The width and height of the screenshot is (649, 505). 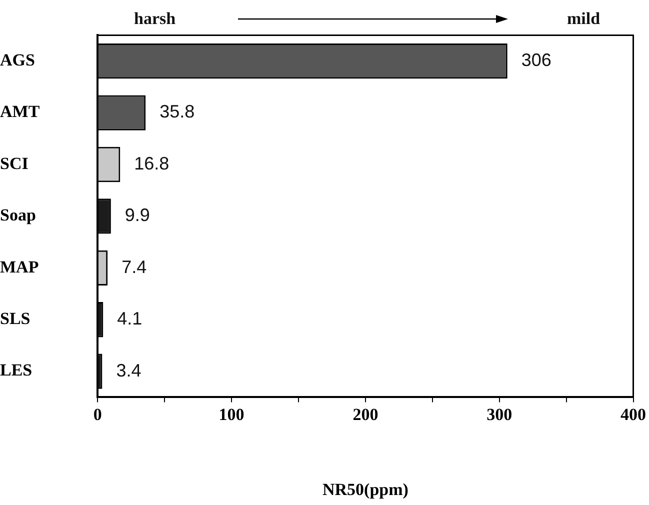 What do you see at coordinates (536, 60) in the screenshot?
I see `data-label: 306` at bounding box center [536, 60].